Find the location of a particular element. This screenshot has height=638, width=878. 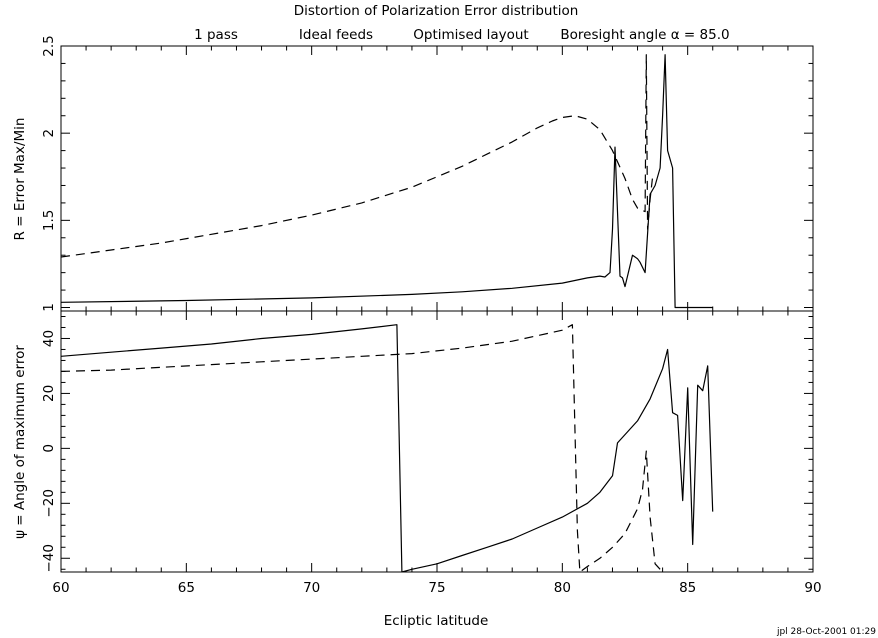

bottom-y-tick-label: −20 is located at coordinates (49, 503).